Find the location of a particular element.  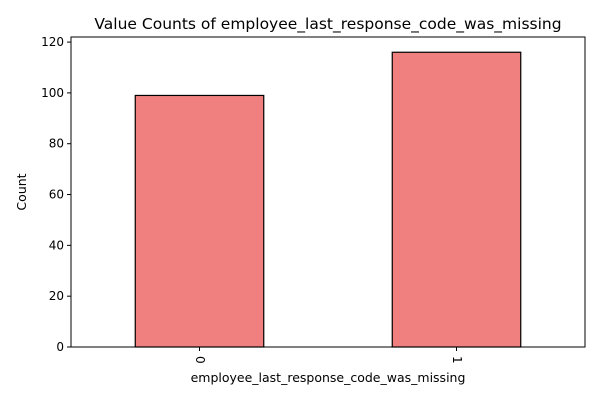

y-tick-label: 60 is located at coordinates (56, 195).